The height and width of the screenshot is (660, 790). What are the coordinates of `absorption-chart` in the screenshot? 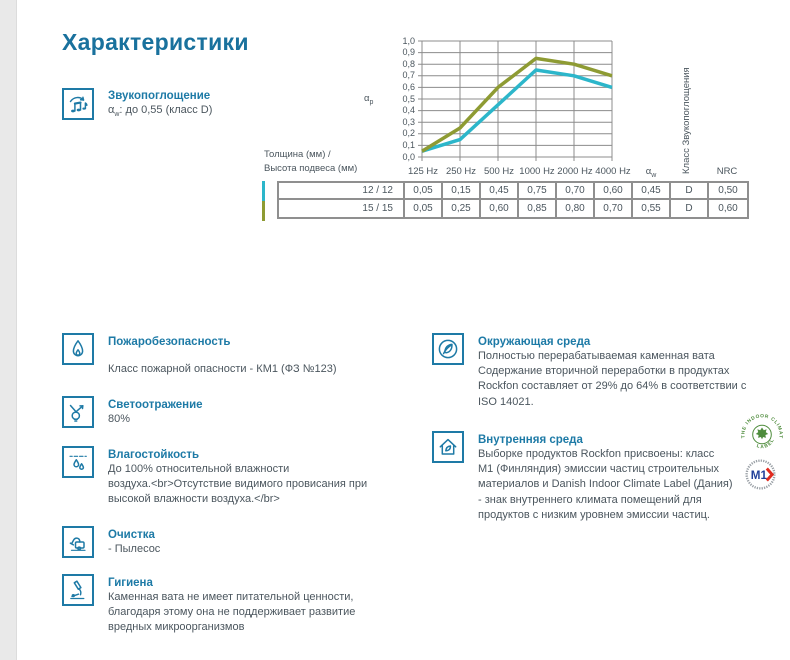 It's located at (515, 100).